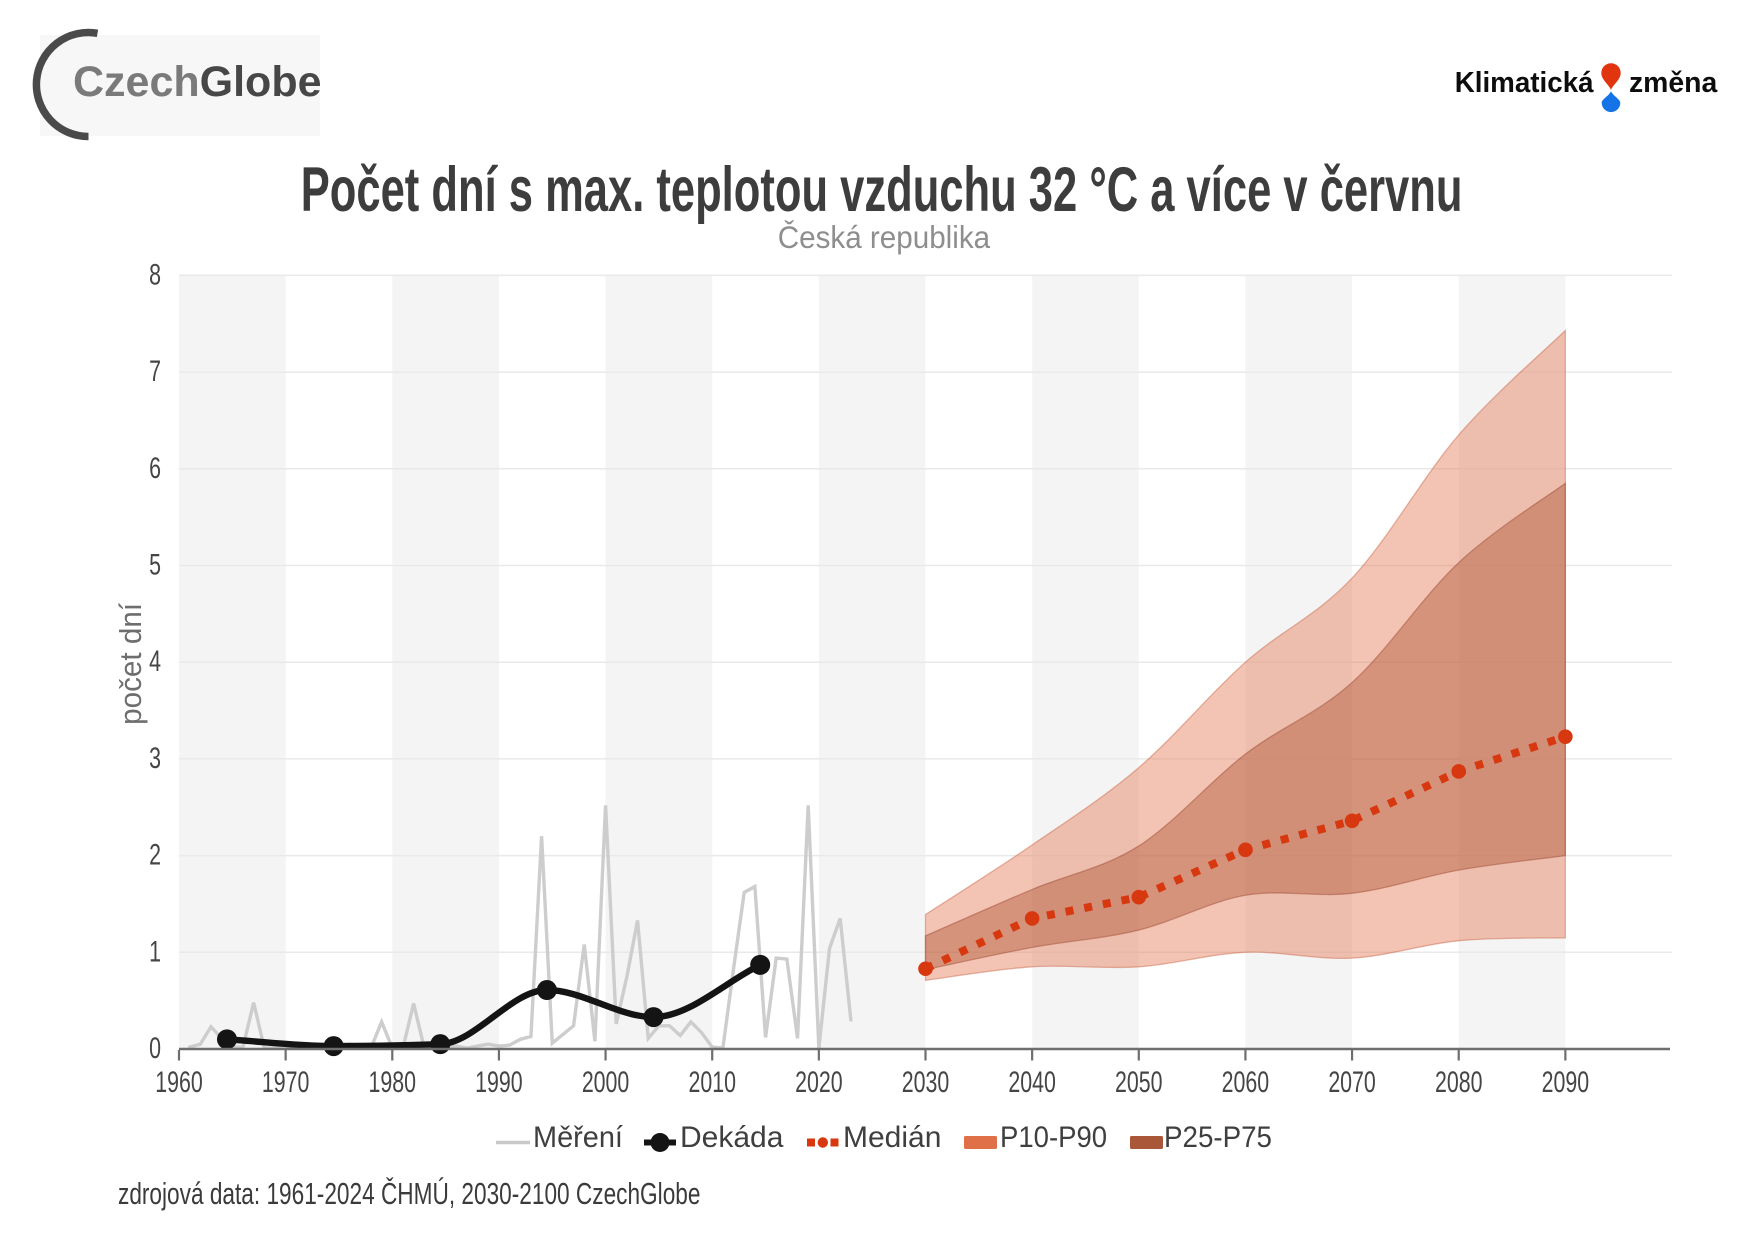 This screenshot has width=1753, height=1240. I want to click on legend-swatch-mereni-line, so click(513, 1142).